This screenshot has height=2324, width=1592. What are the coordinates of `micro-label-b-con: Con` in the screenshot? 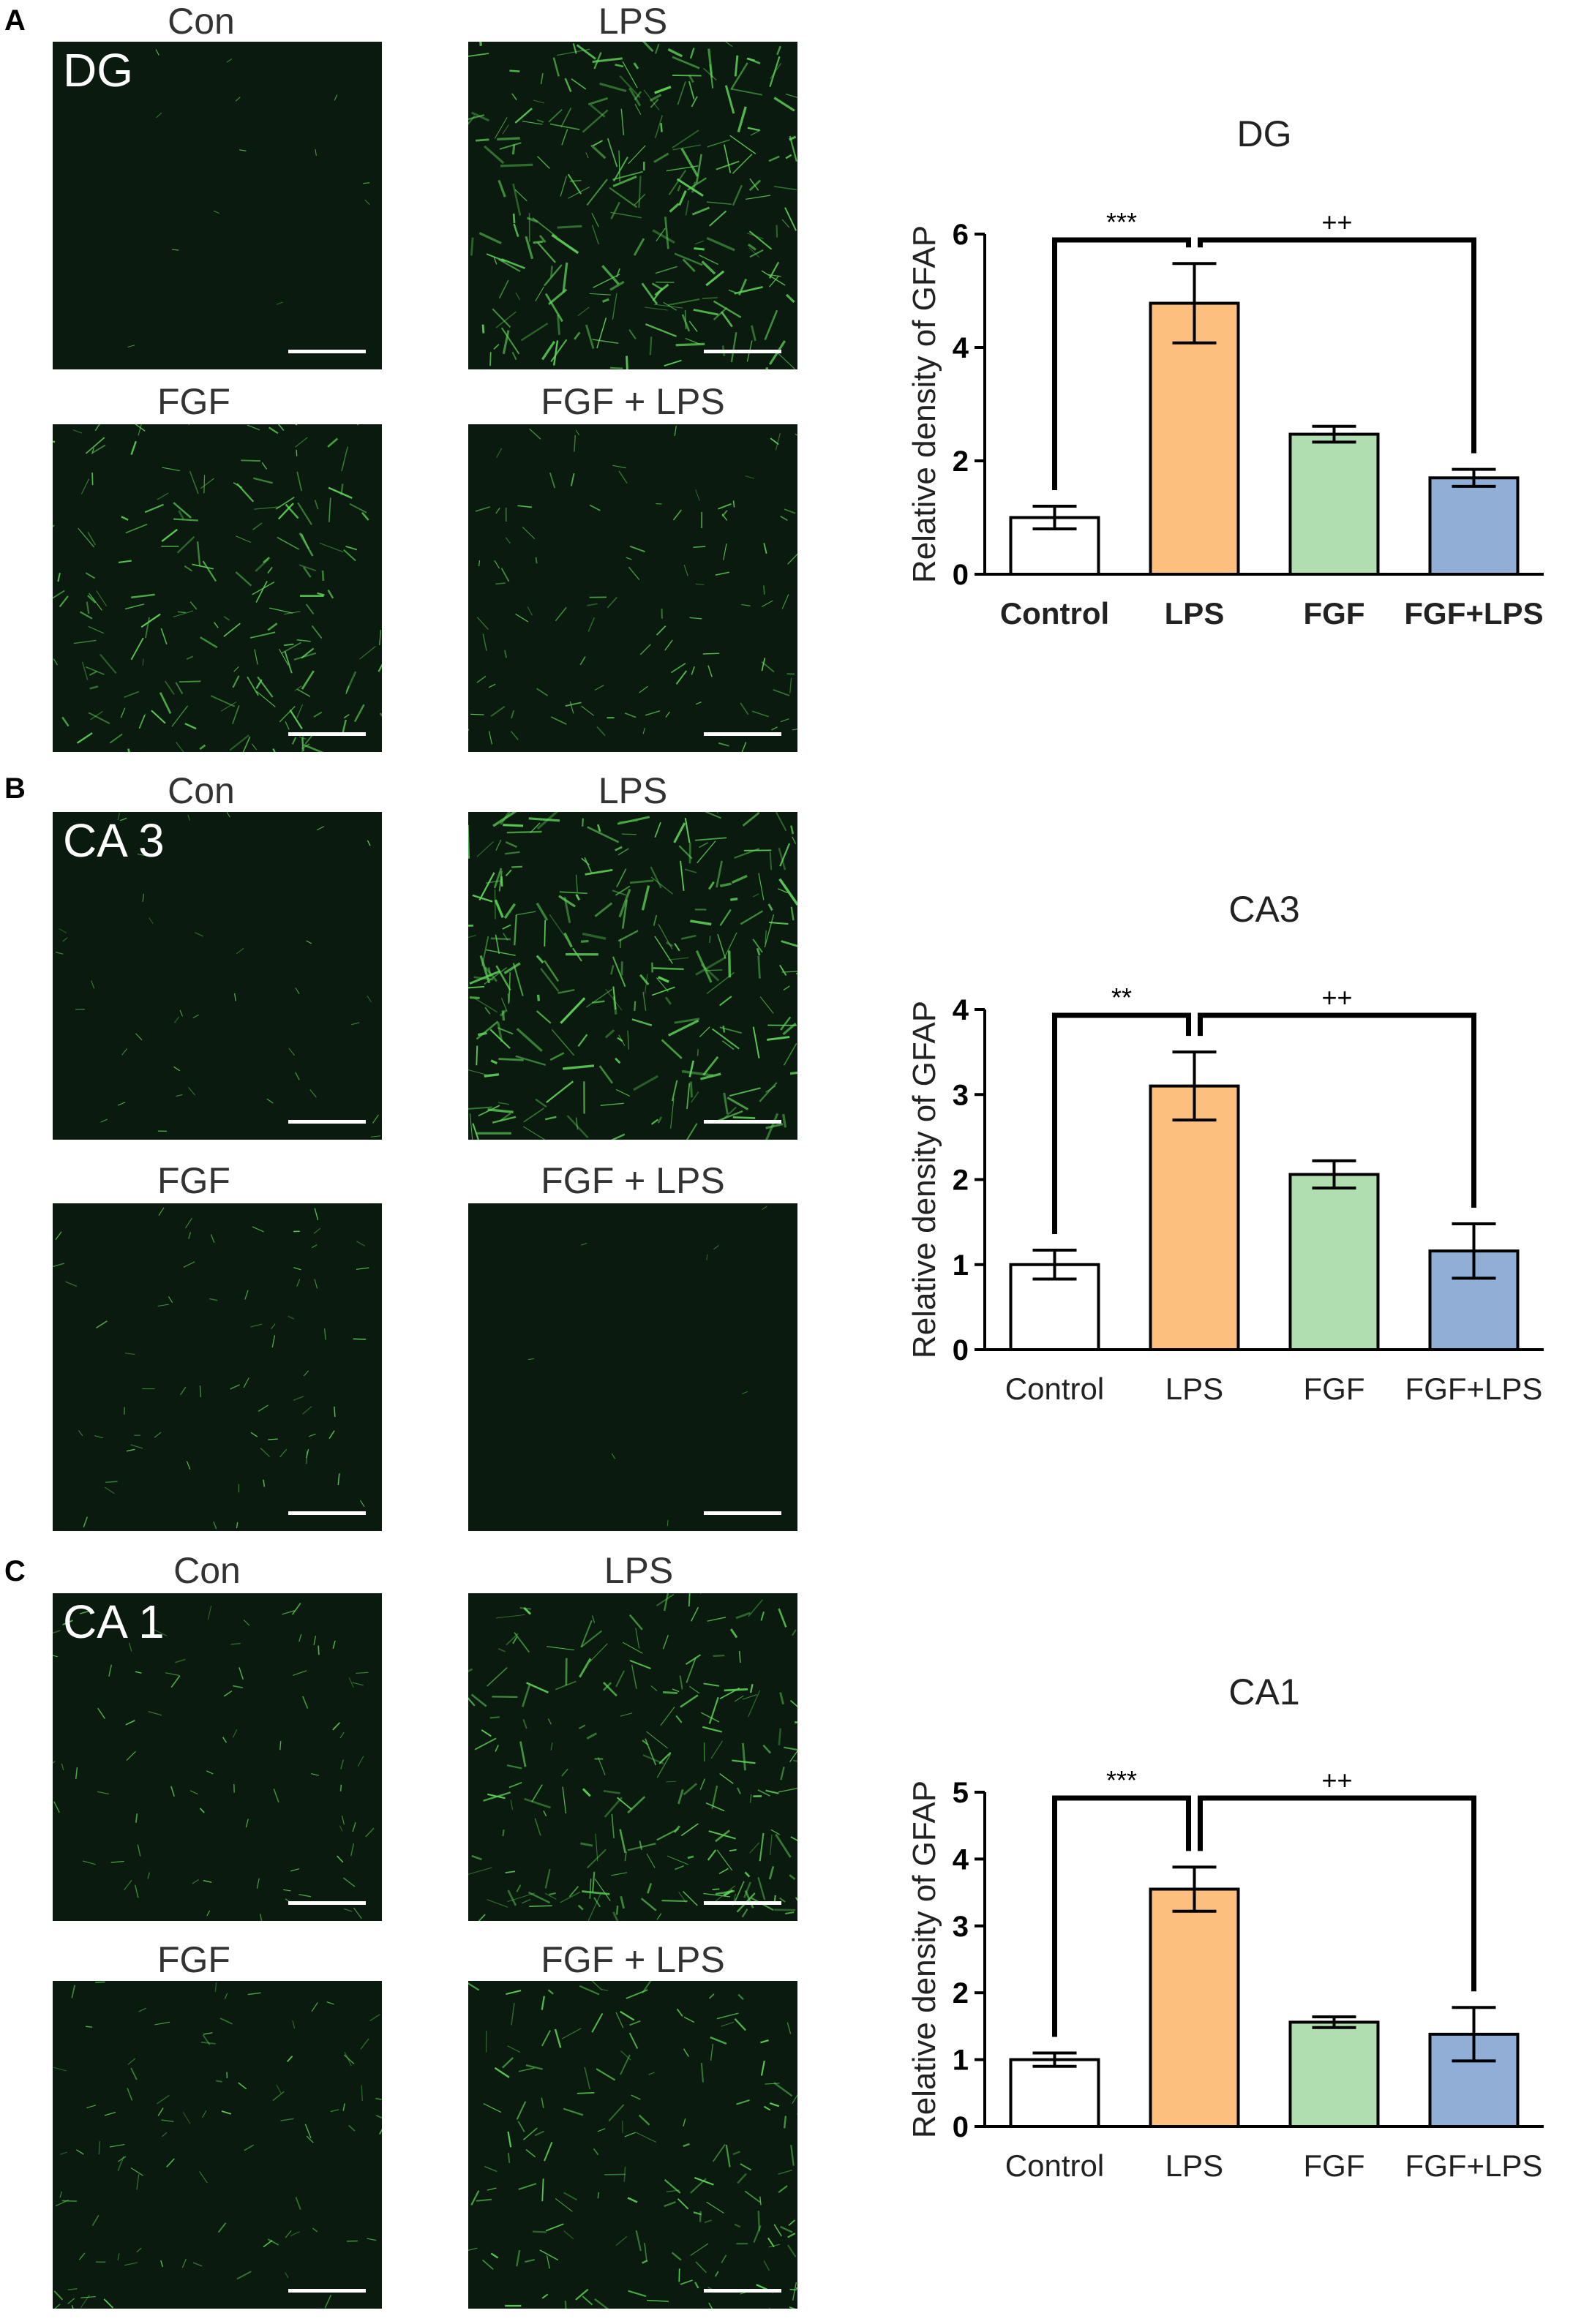 It's located at (201, 791).